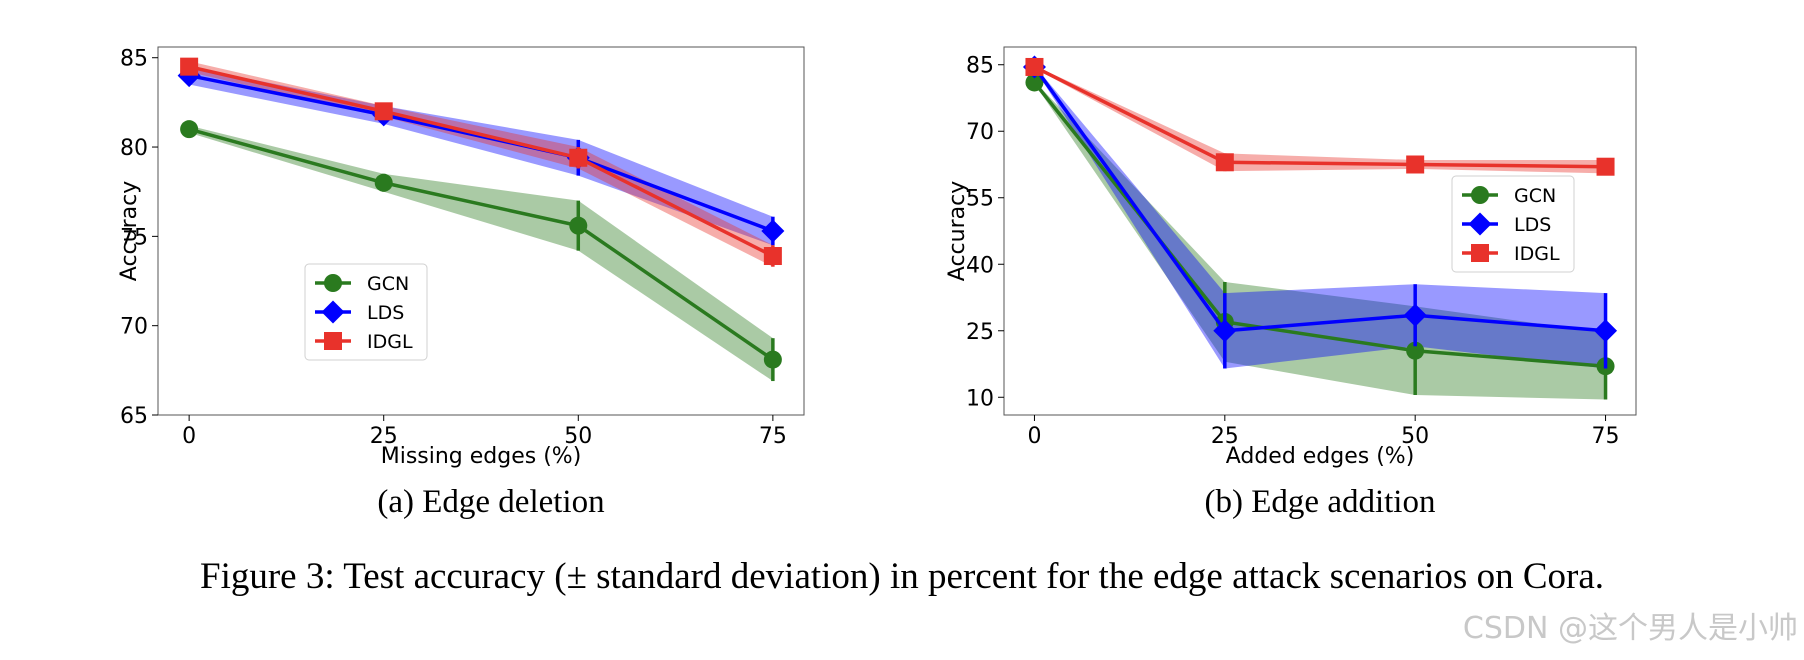 Image resolution: width=1804 pixels, height=660 pixels. I want to click on y-tick-label: 75, so click(134, 237).